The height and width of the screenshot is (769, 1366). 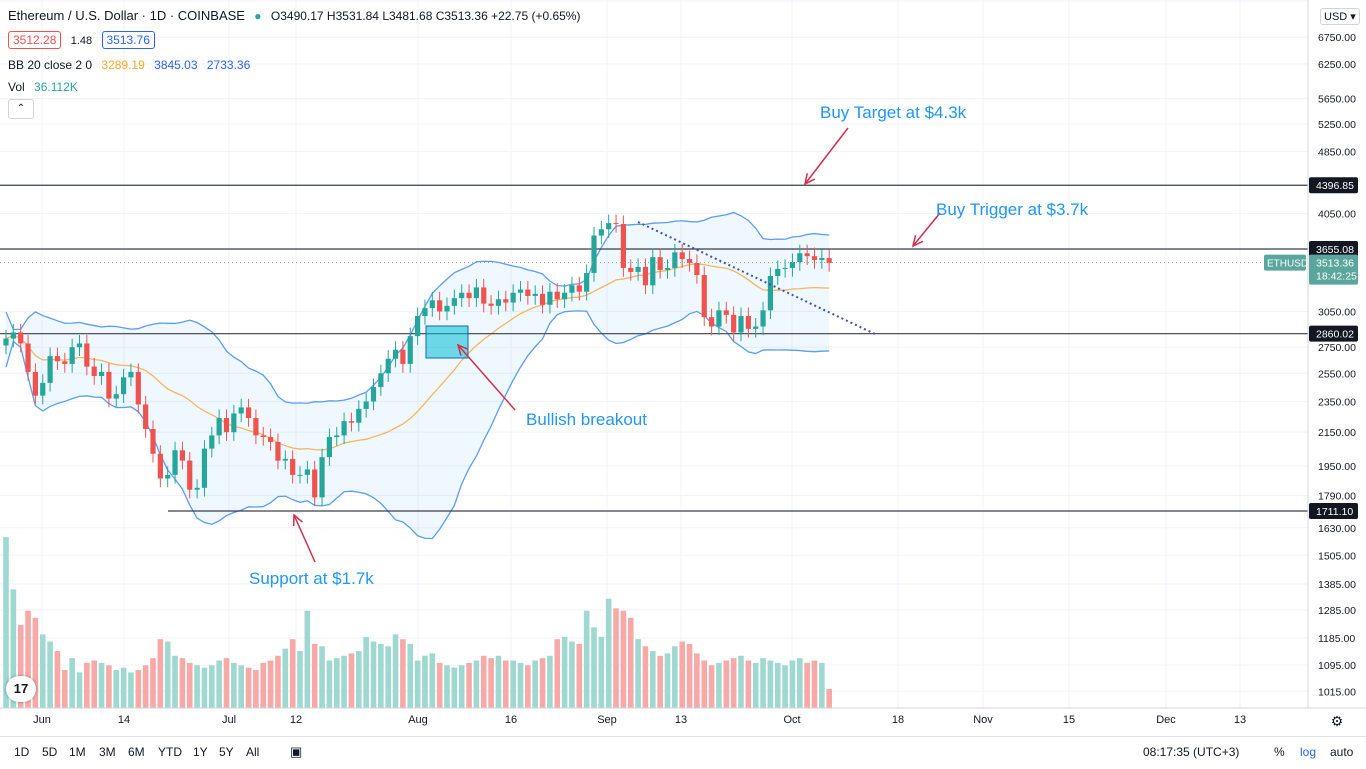 What do you see at coordinates (1336, 17) in the screenshot?
I see `currency-label: USD` at bounding box center [1336, 17].